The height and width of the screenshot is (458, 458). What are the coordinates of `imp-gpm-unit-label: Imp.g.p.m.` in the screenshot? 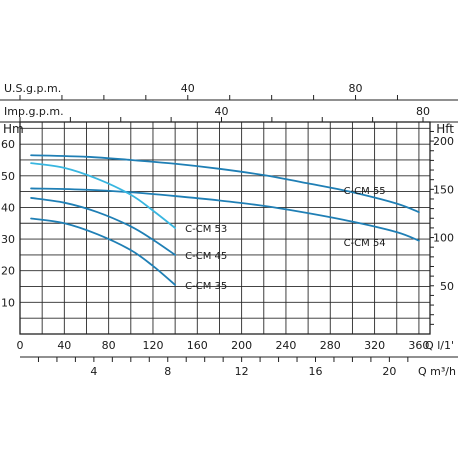 It's located at (34, 111).